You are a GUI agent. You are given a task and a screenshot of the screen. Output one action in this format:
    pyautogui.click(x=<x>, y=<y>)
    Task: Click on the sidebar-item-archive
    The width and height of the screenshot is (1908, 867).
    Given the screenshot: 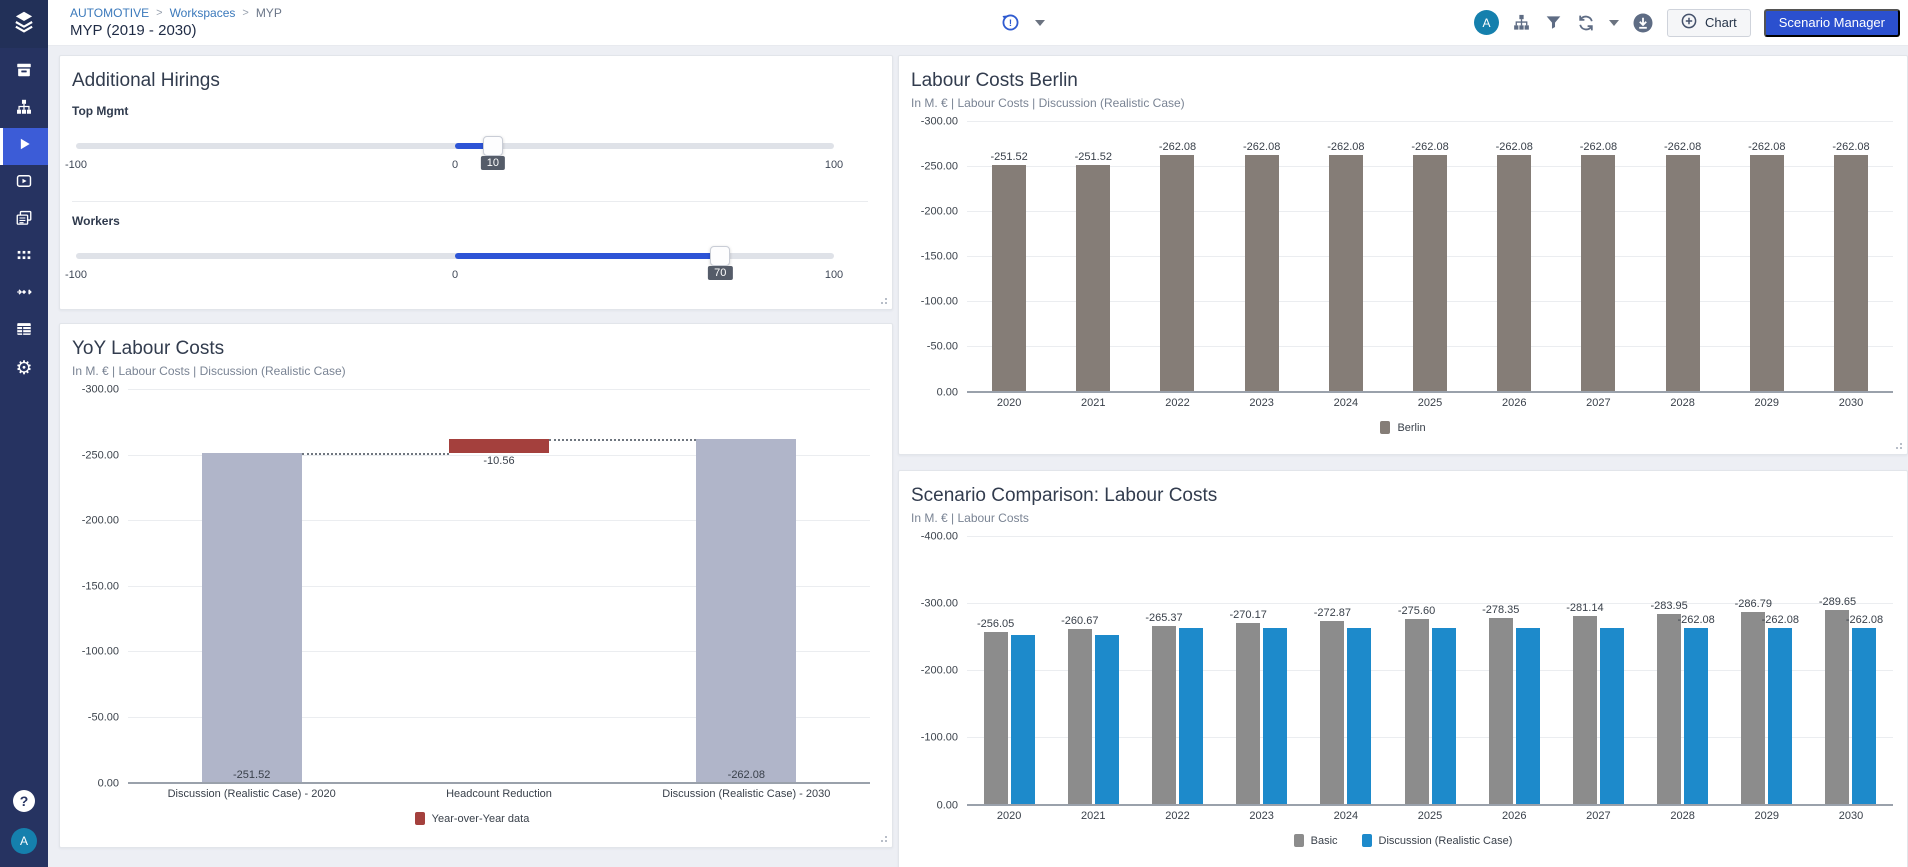 What is the action you would take?
    pyautogui.click(x=24, y=72)
    